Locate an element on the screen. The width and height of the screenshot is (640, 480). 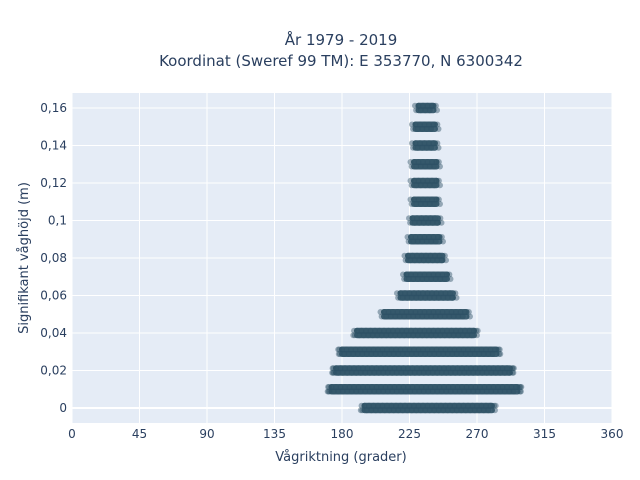
x-tick-label: 315 is located at coordinates (544, 434).